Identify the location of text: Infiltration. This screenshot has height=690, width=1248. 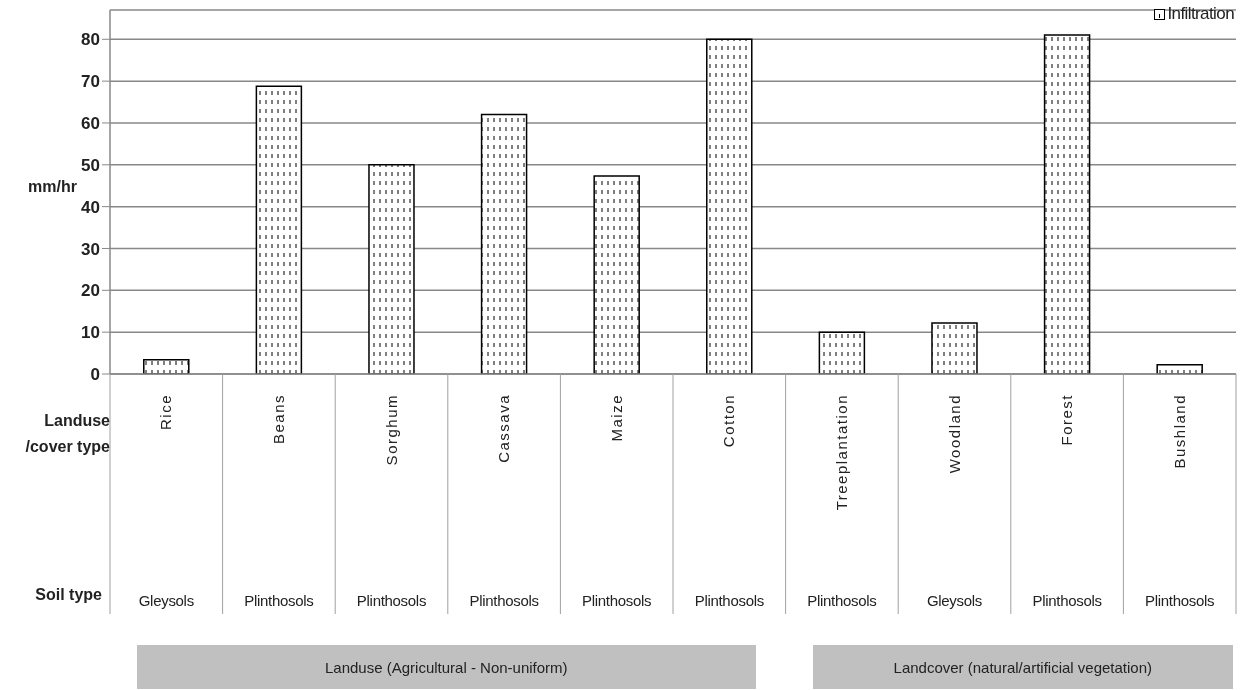
(1200, 14).